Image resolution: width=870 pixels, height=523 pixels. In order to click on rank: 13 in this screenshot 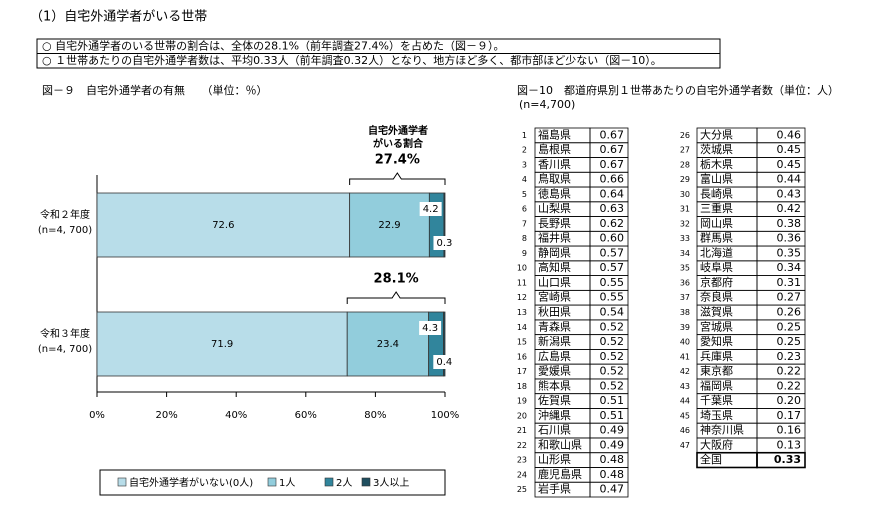, I will do `click(522, 312)`.